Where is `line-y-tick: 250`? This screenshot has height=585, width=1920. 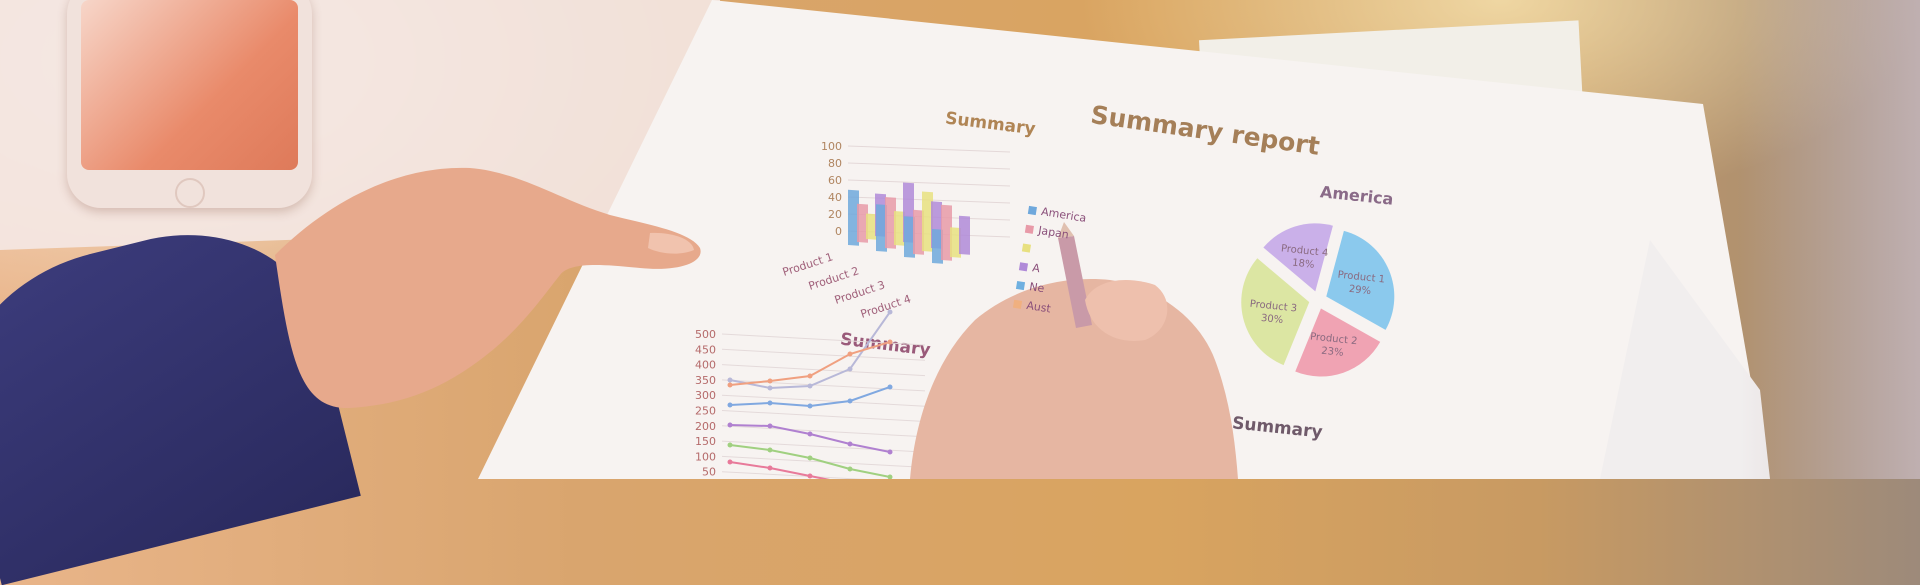
line-y-tick: 250 is located at coordinates (705, 411).